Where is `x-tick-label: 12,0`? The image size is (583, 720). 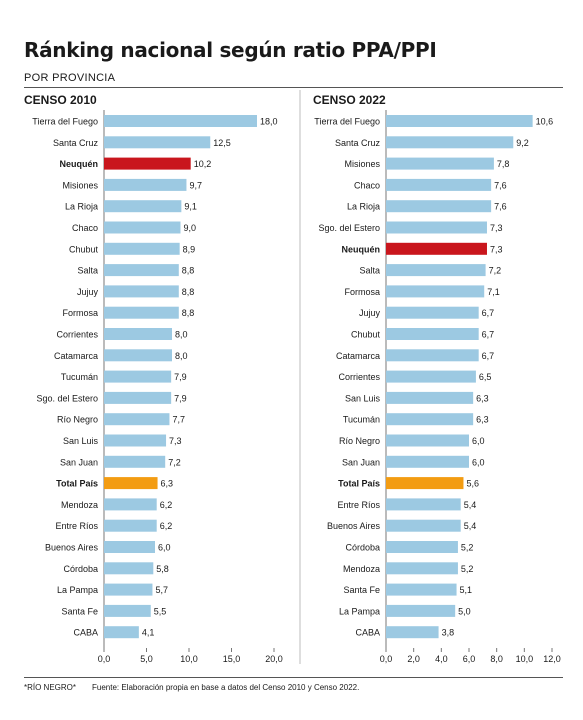
x-tick-label: 12,0 is located at coordinates (552, 659).